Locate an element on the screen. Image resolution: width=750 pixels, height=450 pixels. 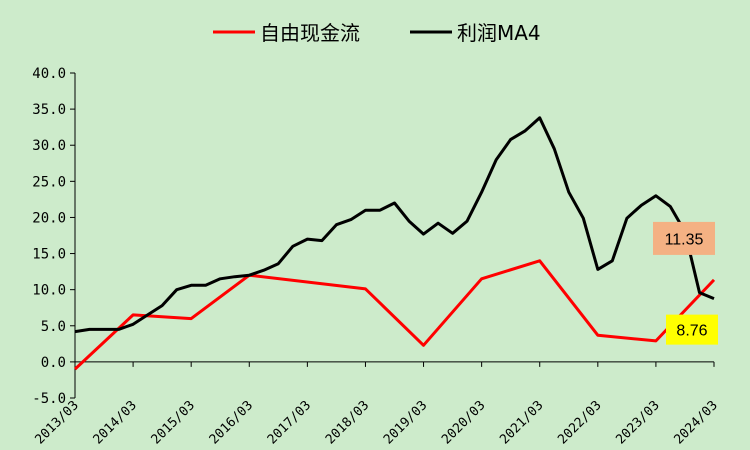
legend-label-free-cash-flow: 自由现金流 is located at coordinates (310, 33).